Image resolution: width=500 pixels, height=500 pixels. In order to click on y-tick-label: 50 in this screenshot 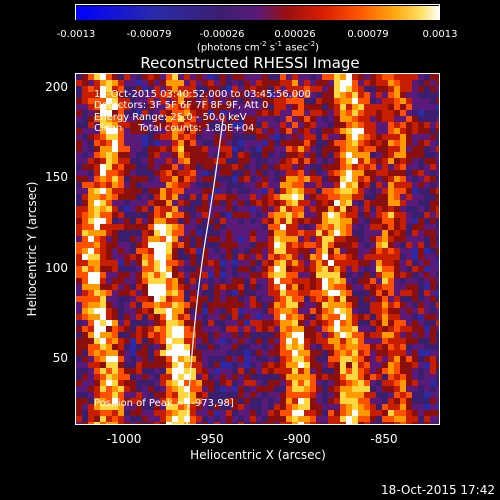, I will do `click(60, 358)`.